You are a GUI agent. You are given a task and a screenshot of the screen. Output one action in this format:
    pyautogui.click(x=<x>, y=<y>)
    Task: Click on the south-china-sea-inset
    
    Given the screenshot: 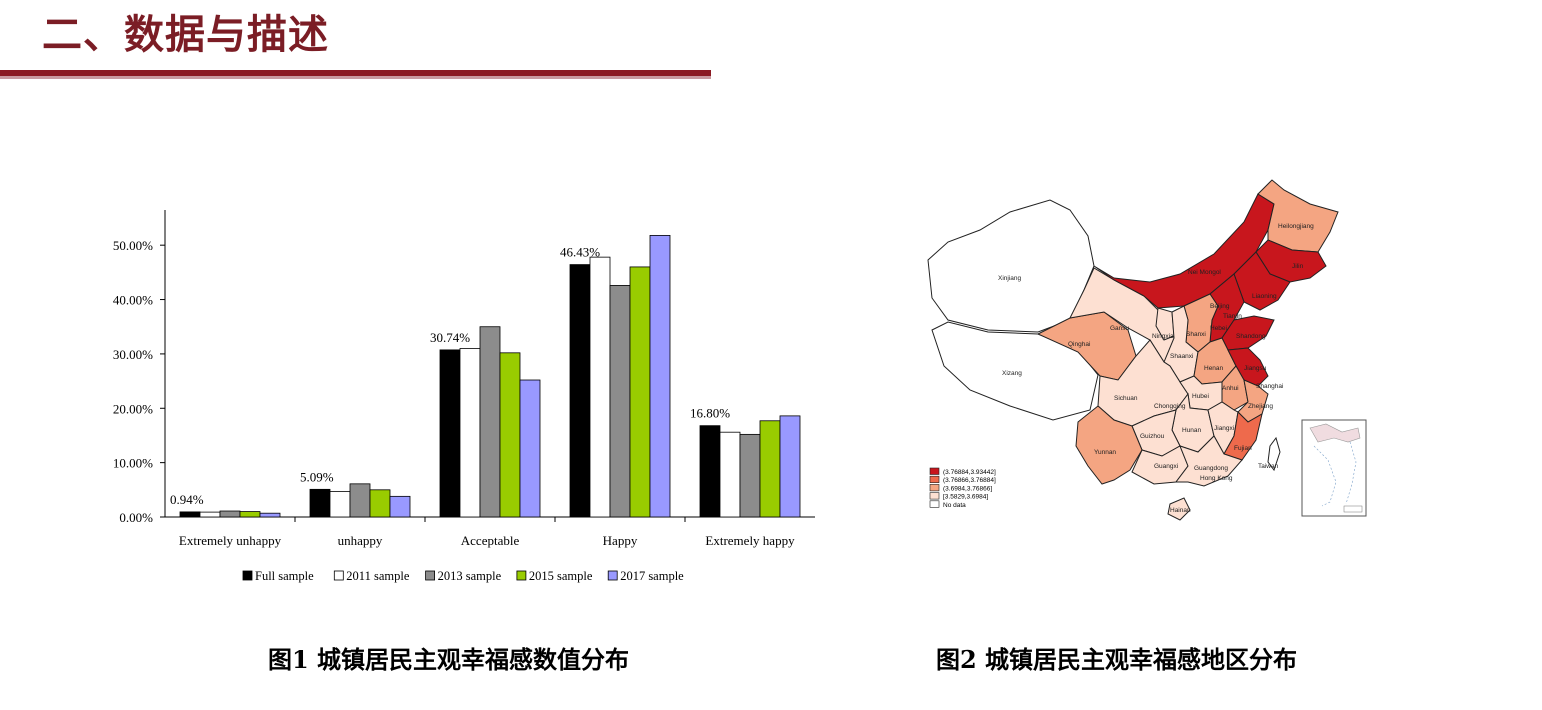 What is the action you would take?
    pyautogui.click(x=1334, y=468)
    